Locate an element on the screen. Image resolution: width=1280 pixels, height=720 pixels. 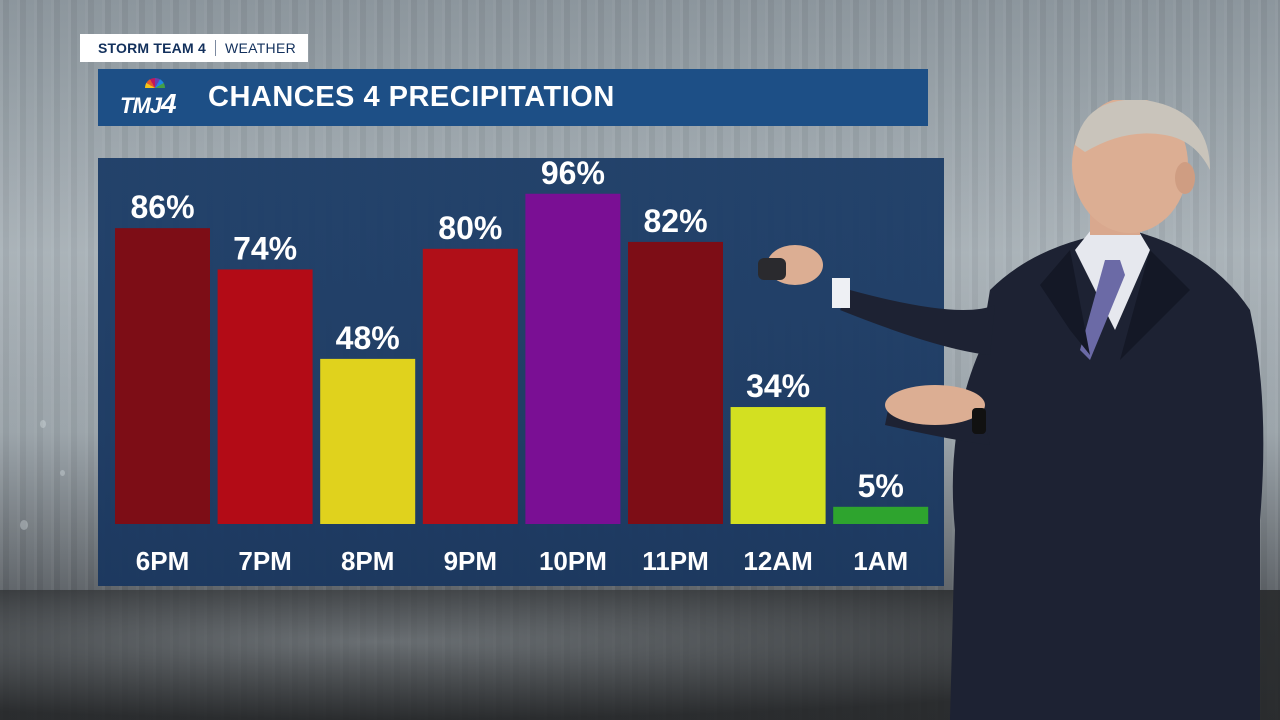
bar-value-label: 86% is located at coordinates (162, 207).